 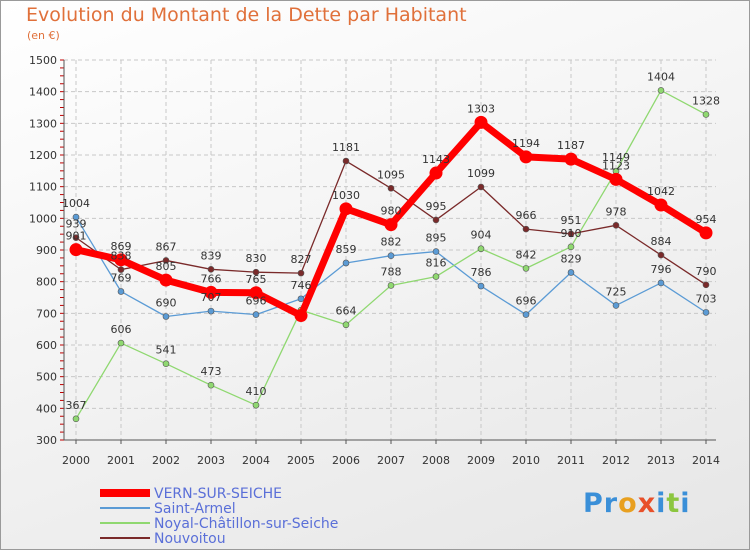 I want to click on data-label-saint-armel: 882, so click(x=391, y=242).